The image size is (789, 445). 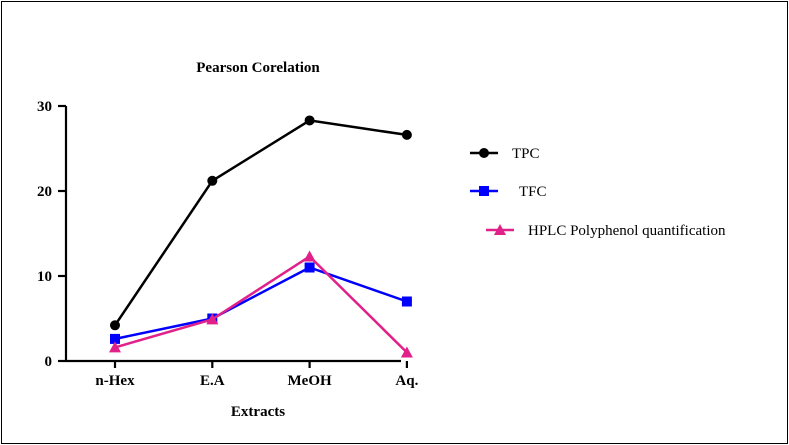 I want to click on x-axis-label: Extracts, so click(x=258, y=412).